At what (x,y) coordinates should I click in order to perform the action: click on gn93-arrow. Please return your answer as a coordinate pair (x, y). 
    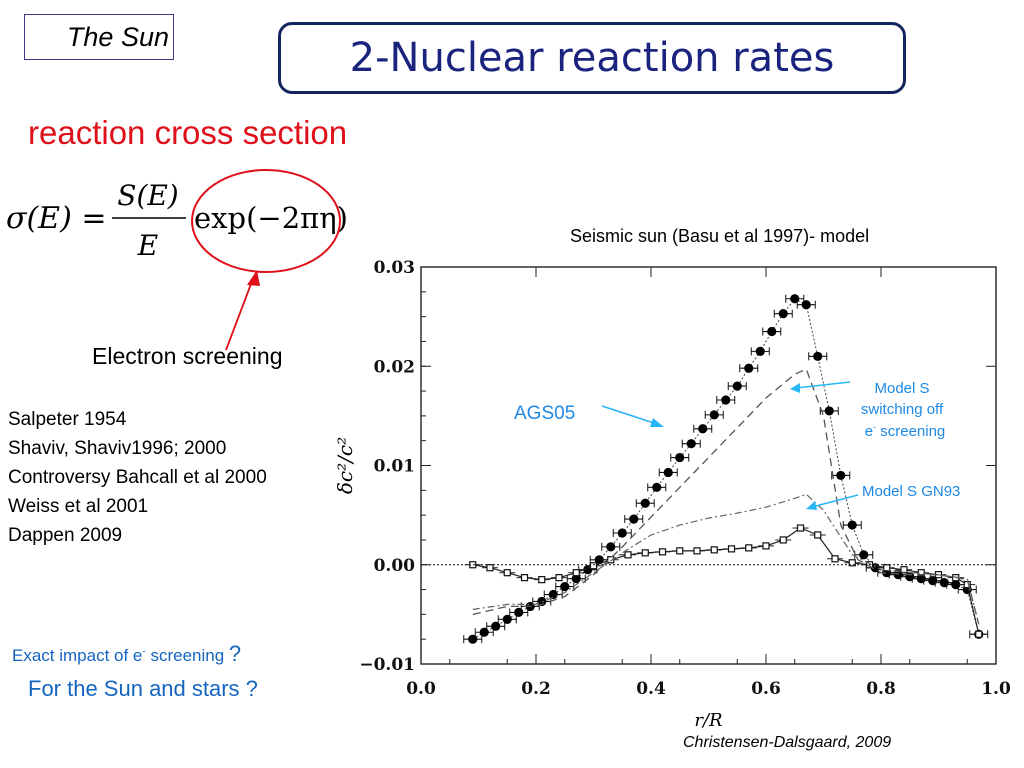
    Looking at the image, I should click on (835, 501).